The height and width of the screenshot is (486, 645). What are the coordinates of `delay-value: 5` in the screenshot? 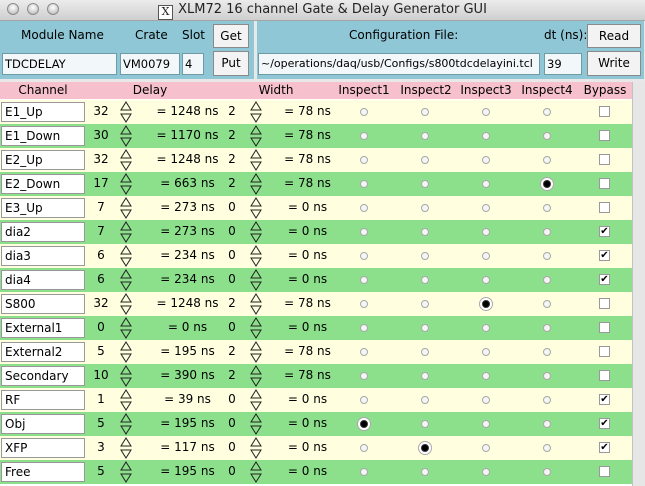 It's located at (101, 423).